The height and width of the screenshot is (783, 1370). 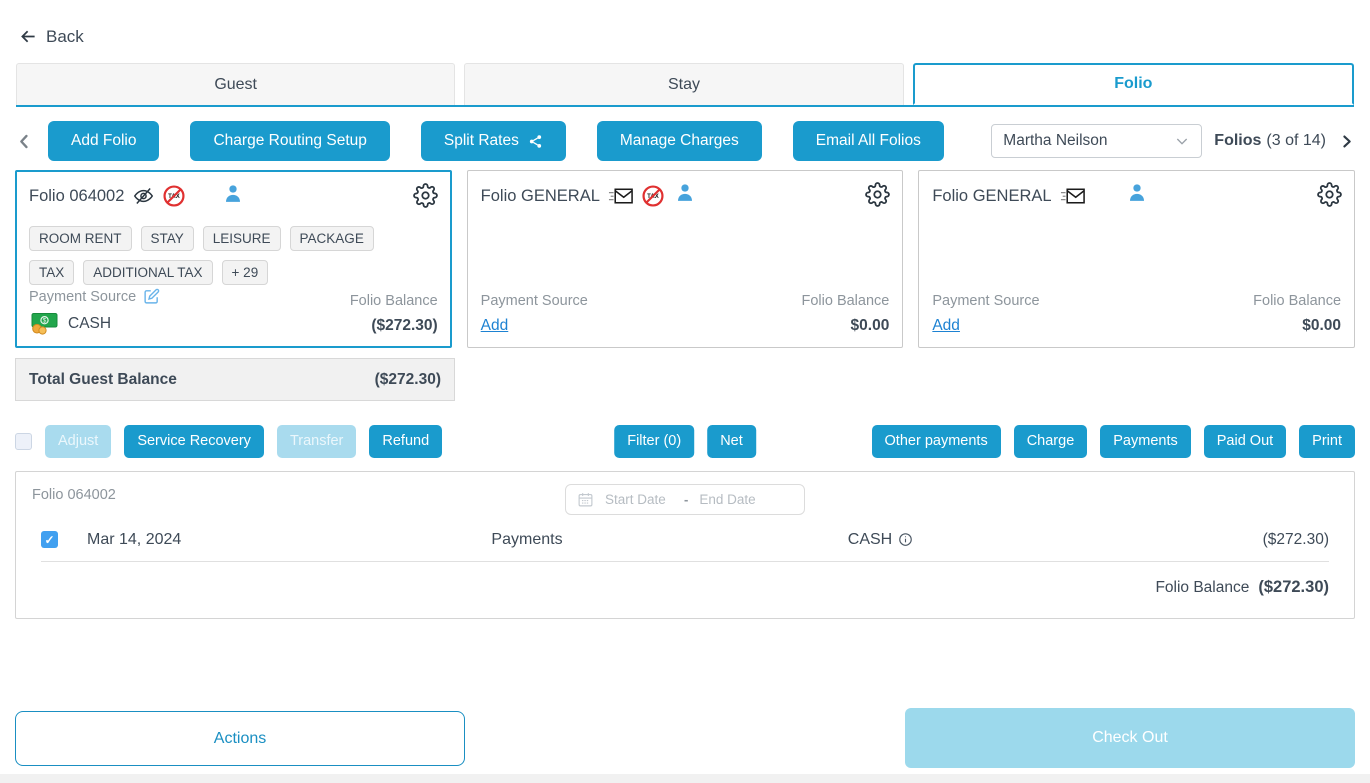 What do you see at coordinates (1238, 140) in the screenshot?
I see `folios-label: Folios` at bounding box center [1238, 140].